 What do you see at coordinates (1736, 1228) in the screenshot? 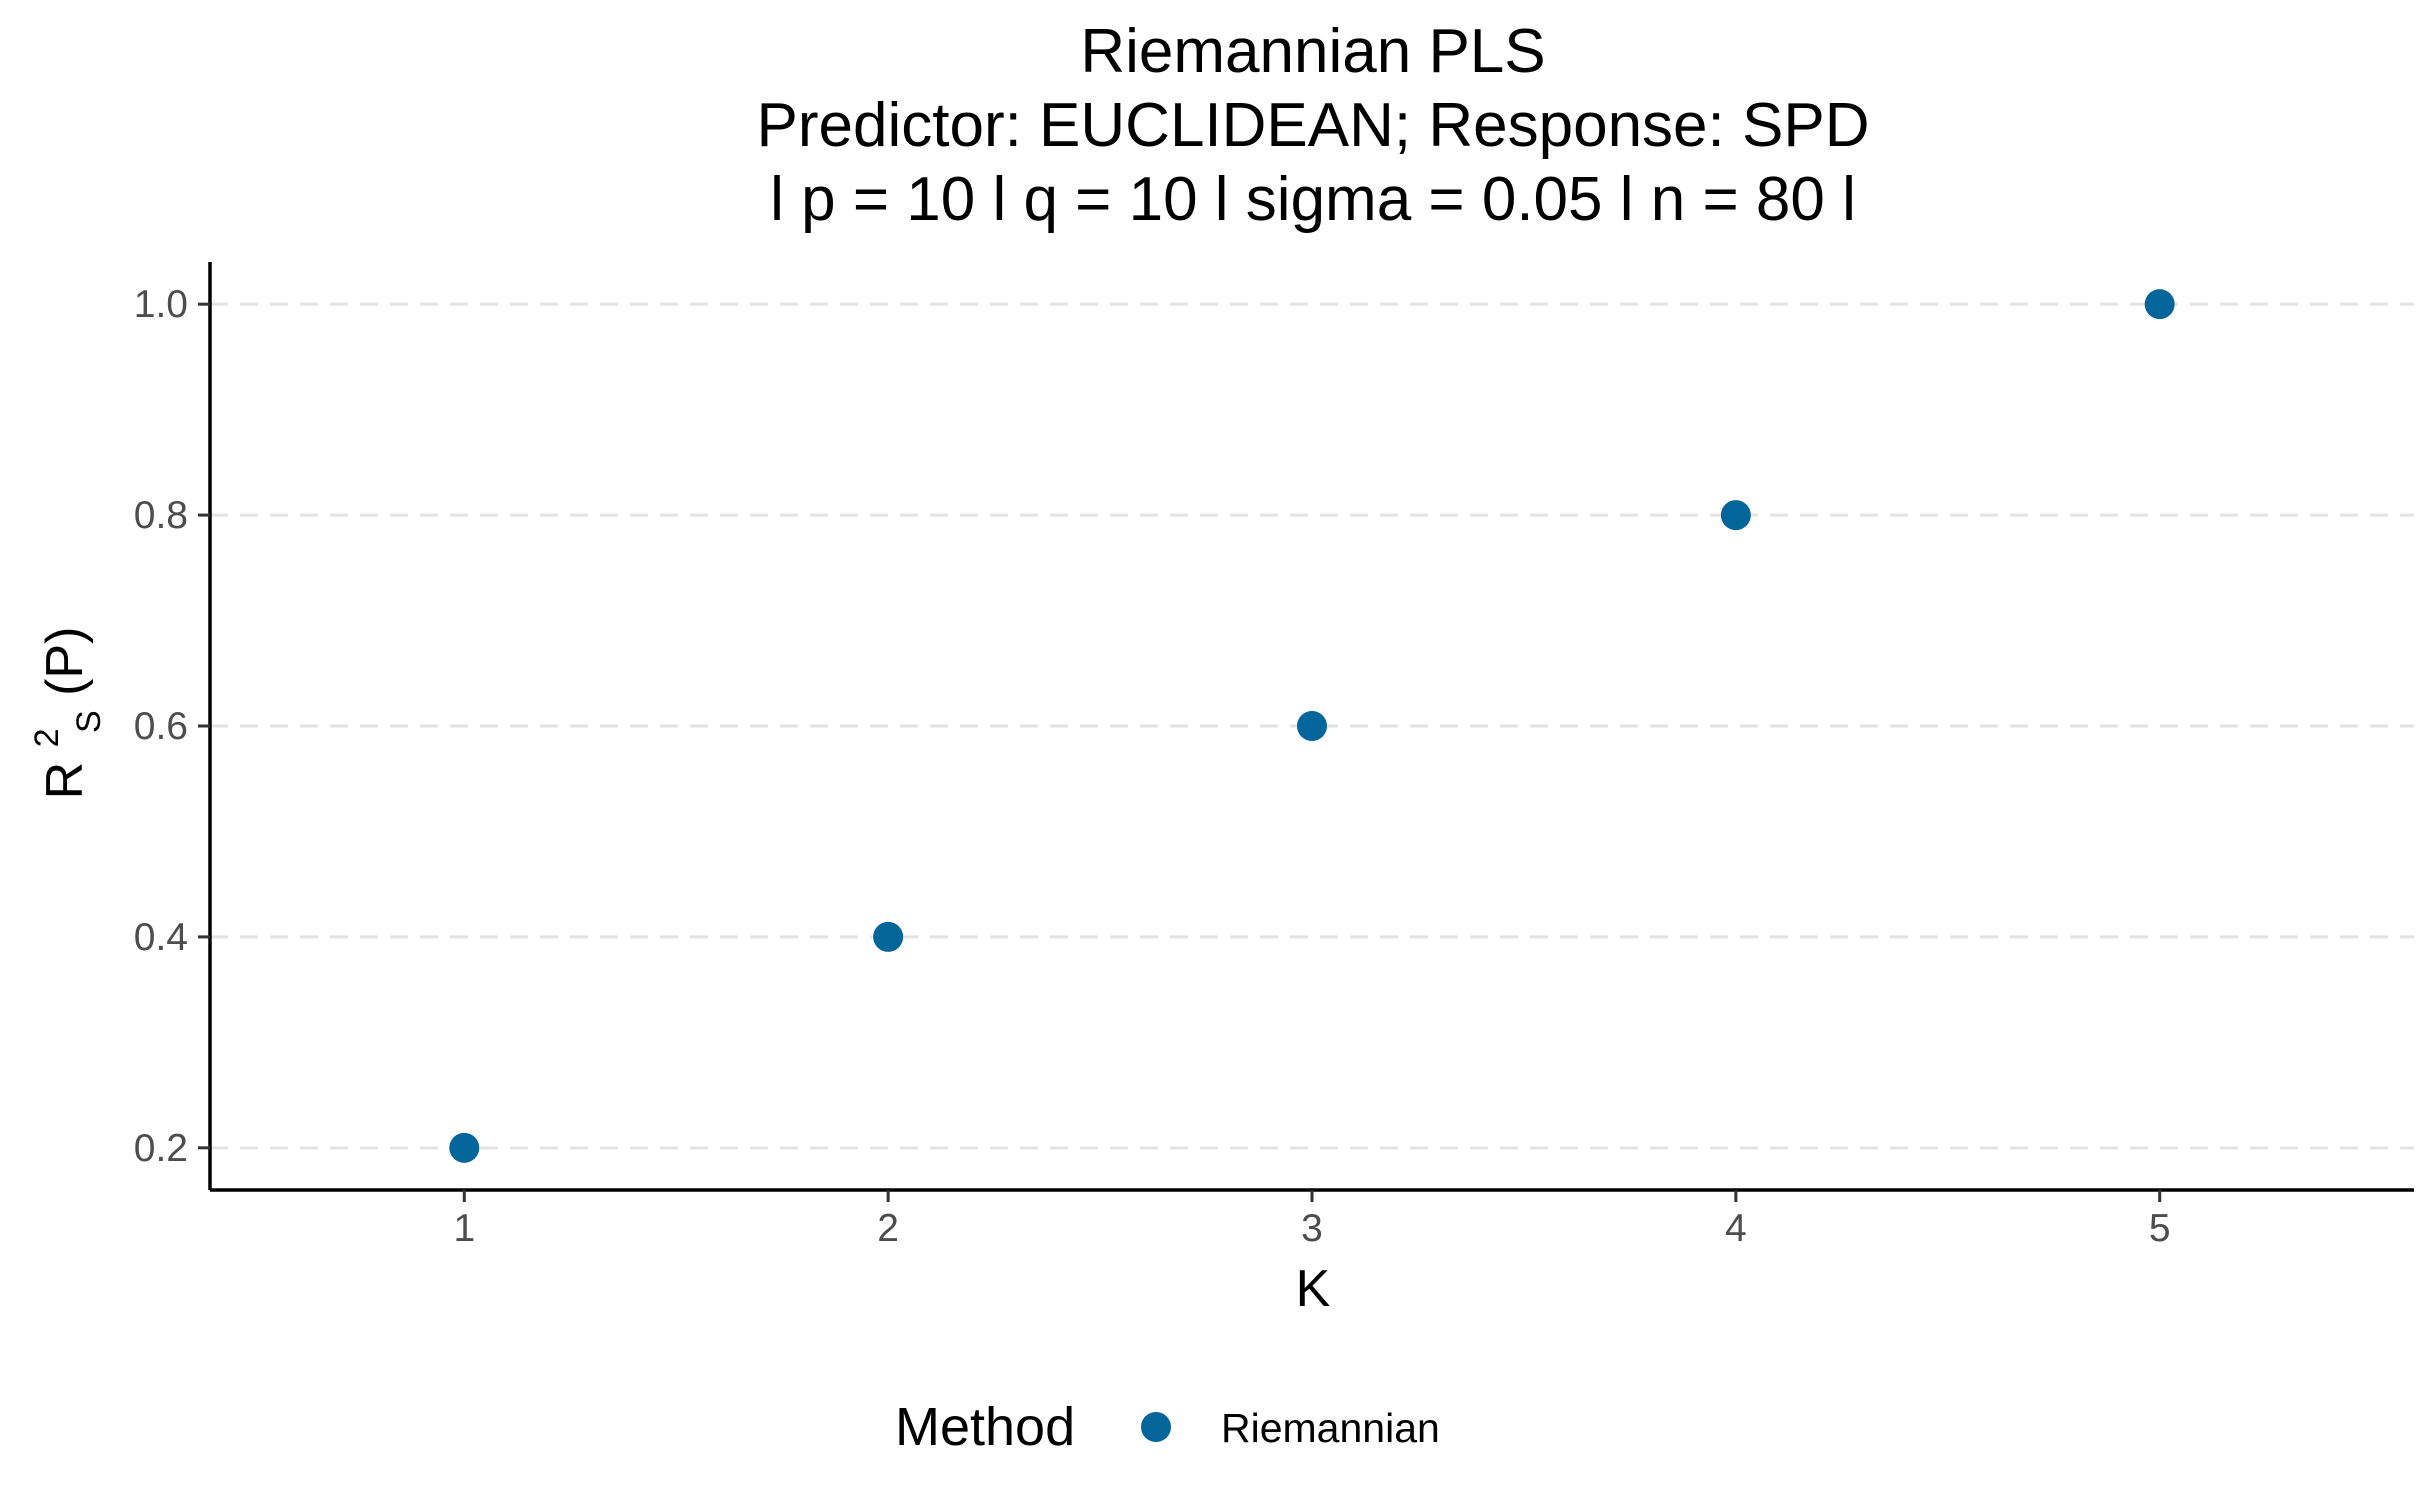
I see `x-tick-label-3: 4` at bounding box center [1736, 1228].